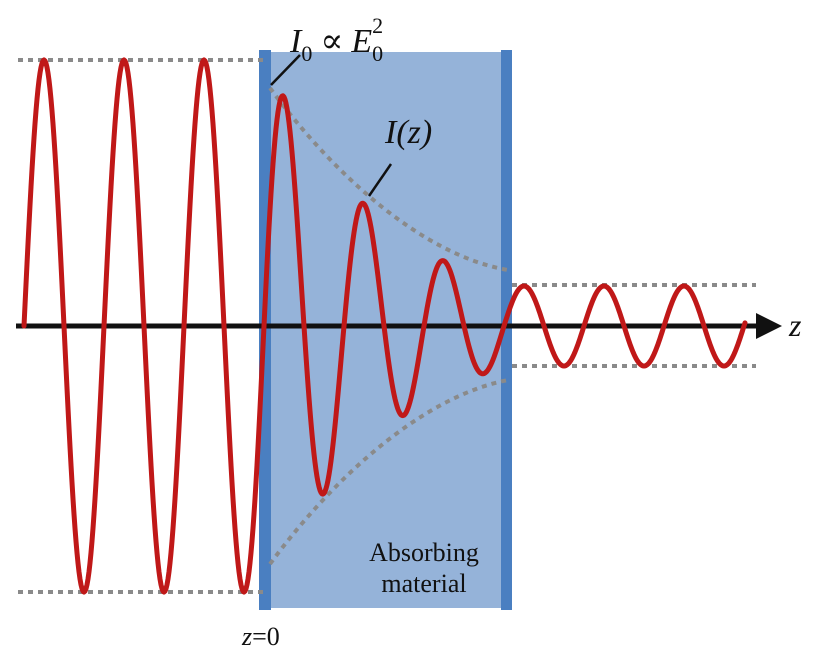 Image resolution: width=816 pixels, height=657 pixels. Describe the element at coordinates (795, 325) in the screenshot. I see `z-axis-label: z` at that location.